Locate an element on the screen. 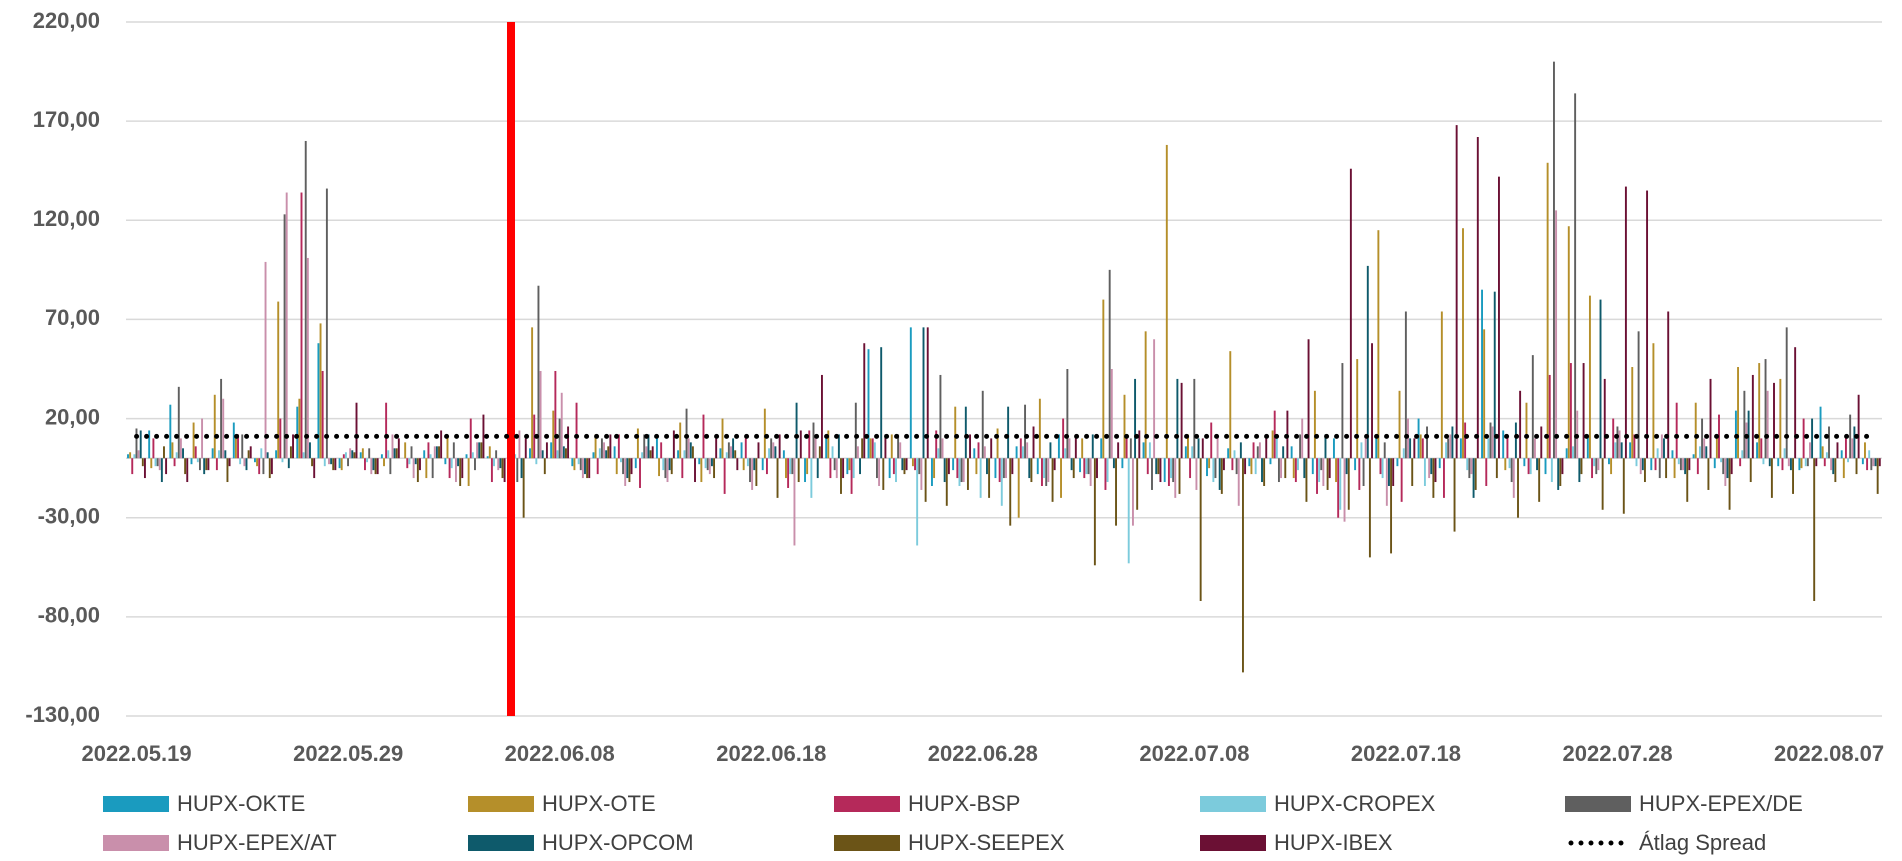  legend-label: HUPX-OKTE is located at coordinates (241, 803).